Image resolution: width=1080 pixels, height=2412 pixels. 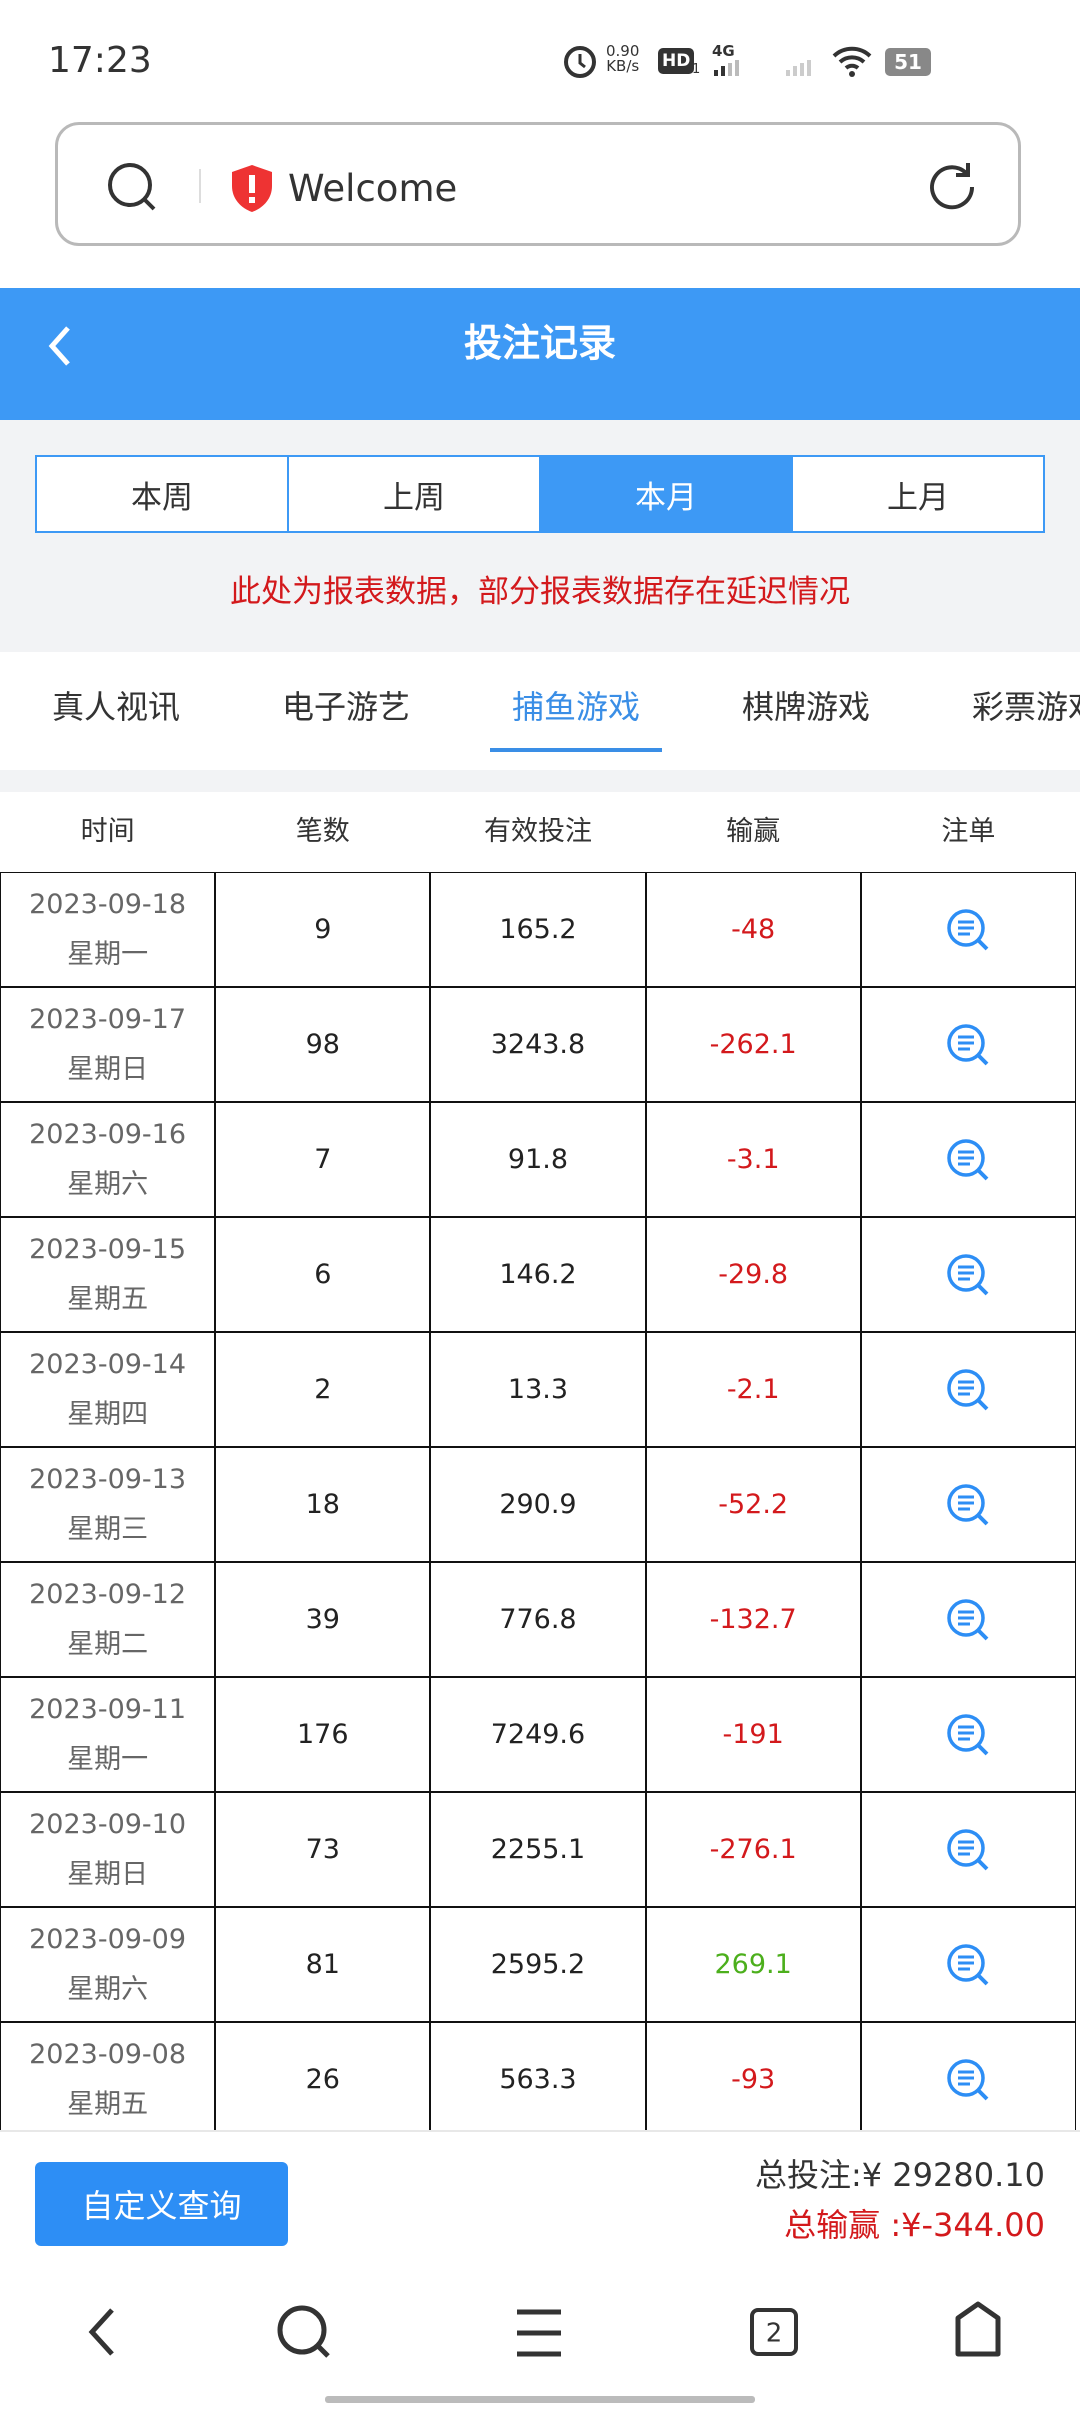 I want to click on table-row: 2023-09-08 星期五 26 563.3 -93, so click(x=538, y=2076).